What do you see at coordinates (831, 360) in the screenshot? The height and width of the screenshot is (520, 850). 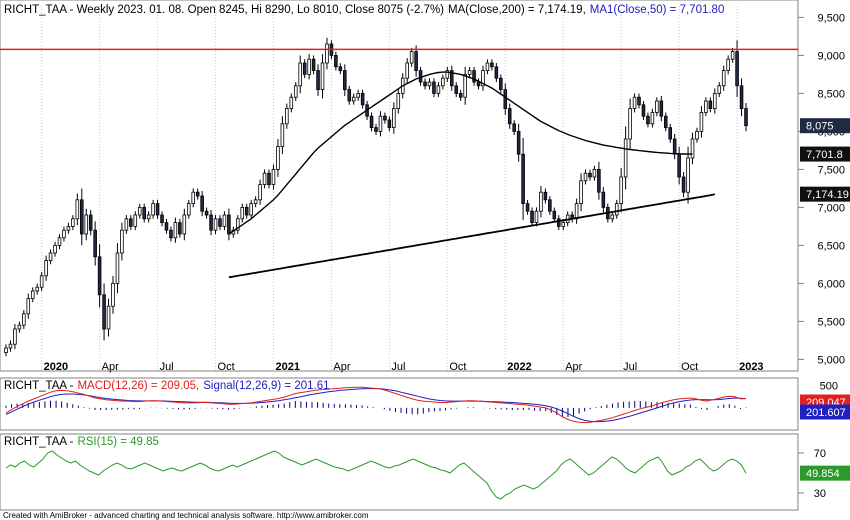 I see `price-y-tick-label: 5,000` at bounding box center [831, 360].